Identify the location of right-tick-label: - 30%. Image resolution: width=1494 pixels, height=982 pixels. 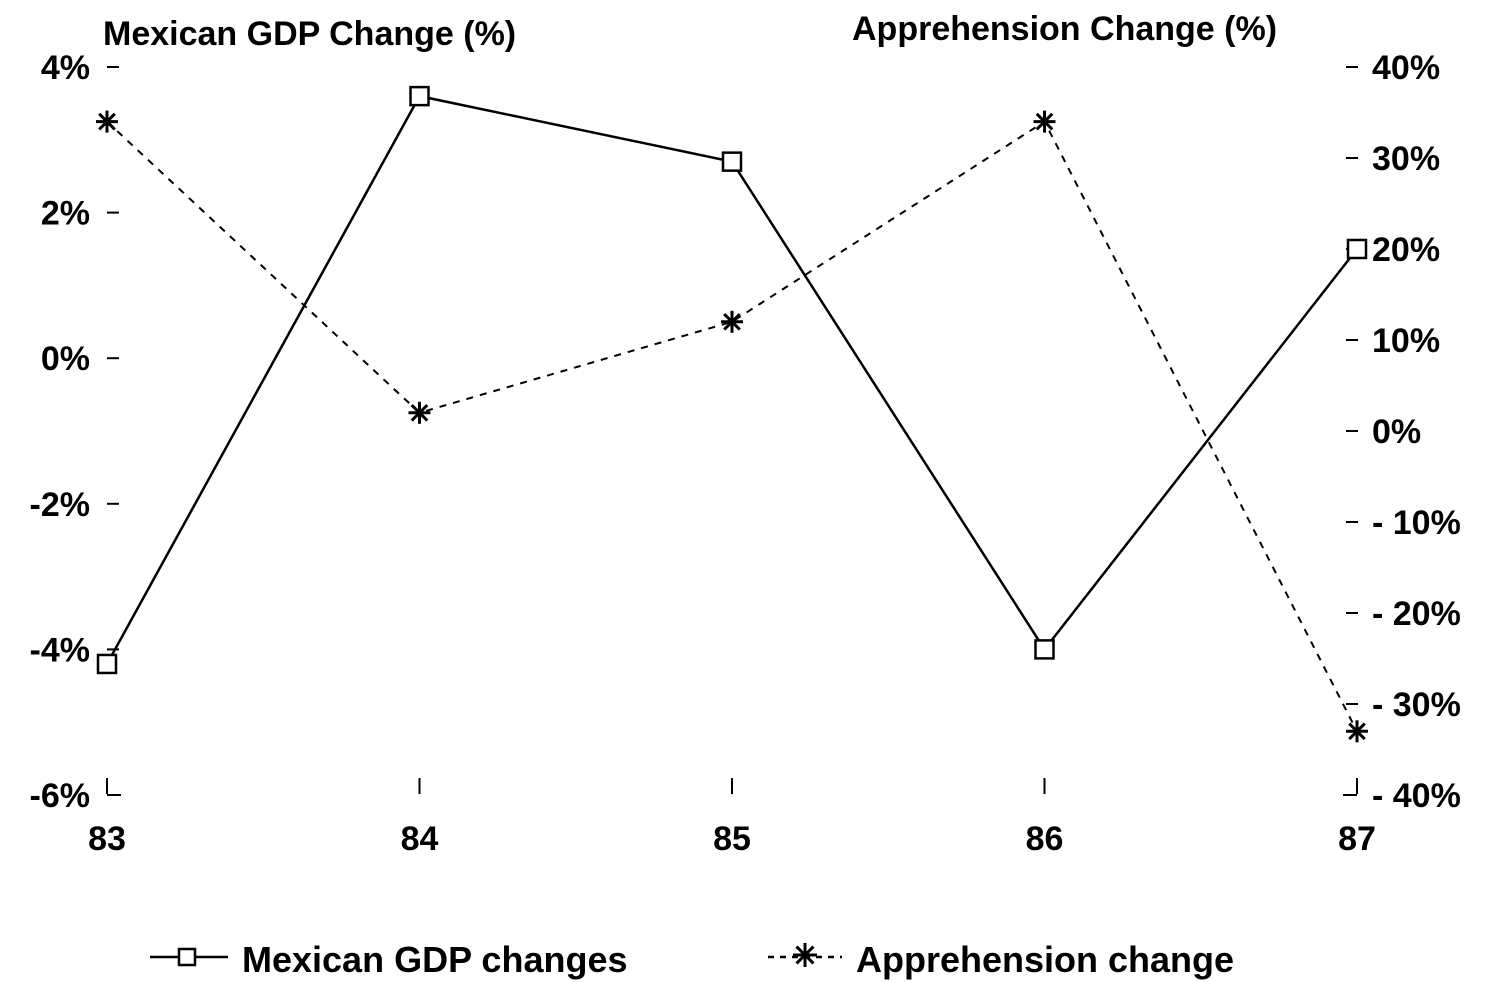
(1416, 705).